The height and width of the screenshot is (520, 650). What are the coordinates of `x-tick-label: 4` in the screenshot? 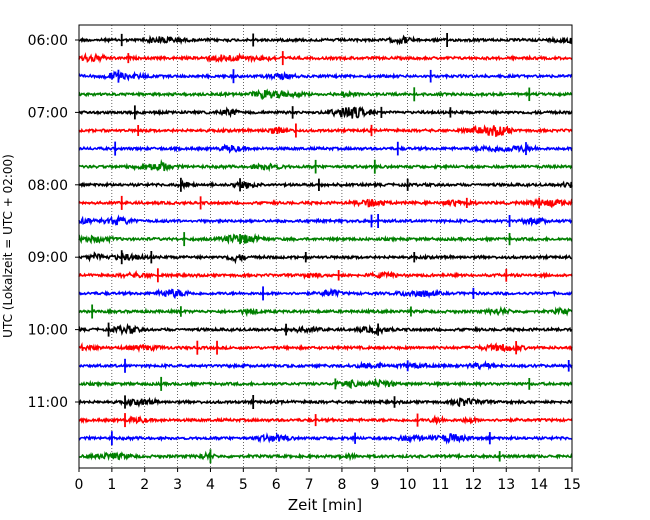 It's located at (210, 485).